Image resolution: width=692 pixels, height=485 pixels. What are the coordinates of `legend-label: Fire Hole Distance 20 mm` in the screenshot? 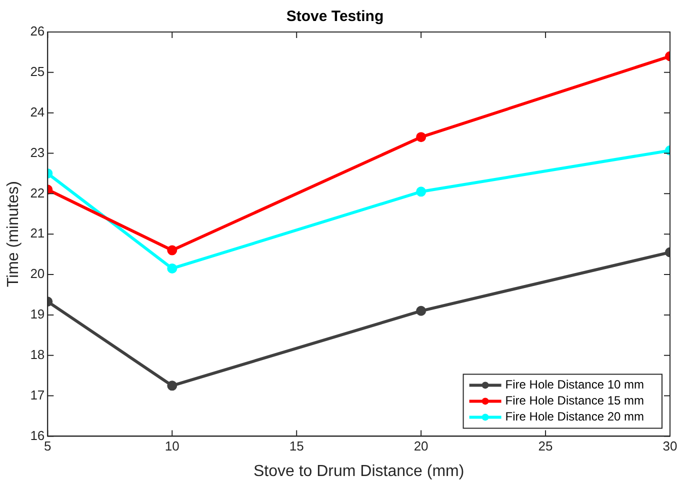 It's located at (574, 417).